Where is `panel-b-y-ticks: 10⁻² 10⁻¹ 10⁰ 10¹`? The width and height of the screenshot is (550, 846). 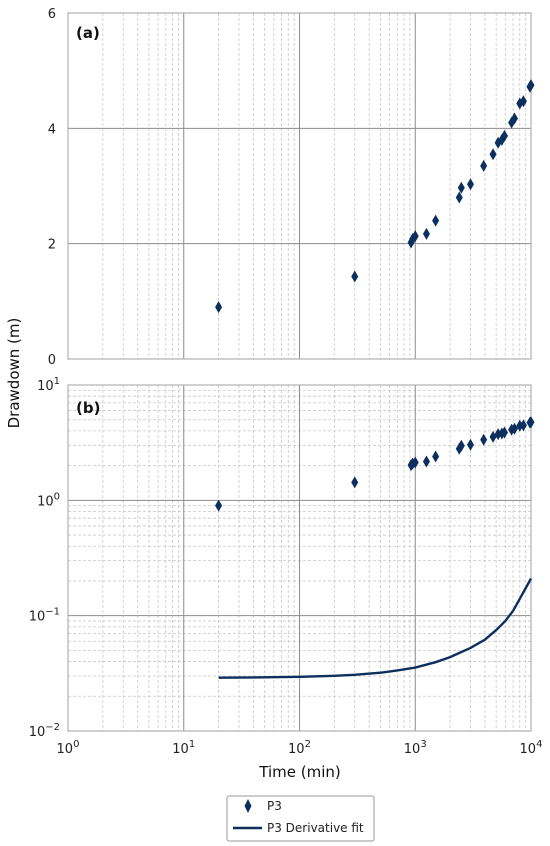
panel-b-y-ticks: 10⁻² 10⁻¹ 10⁰ 10¹ is located at coordinates (44, 558).